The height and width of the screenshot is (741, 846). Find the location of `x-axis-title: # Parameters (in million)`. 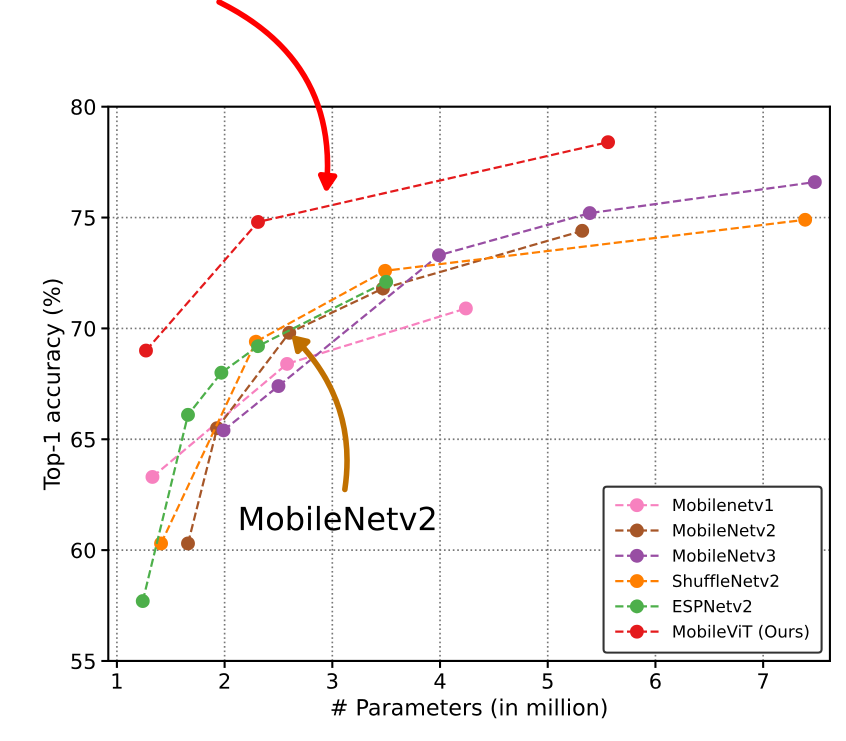

x-axis-title: # Parameters (in million) is located at coordinates (469, 708).